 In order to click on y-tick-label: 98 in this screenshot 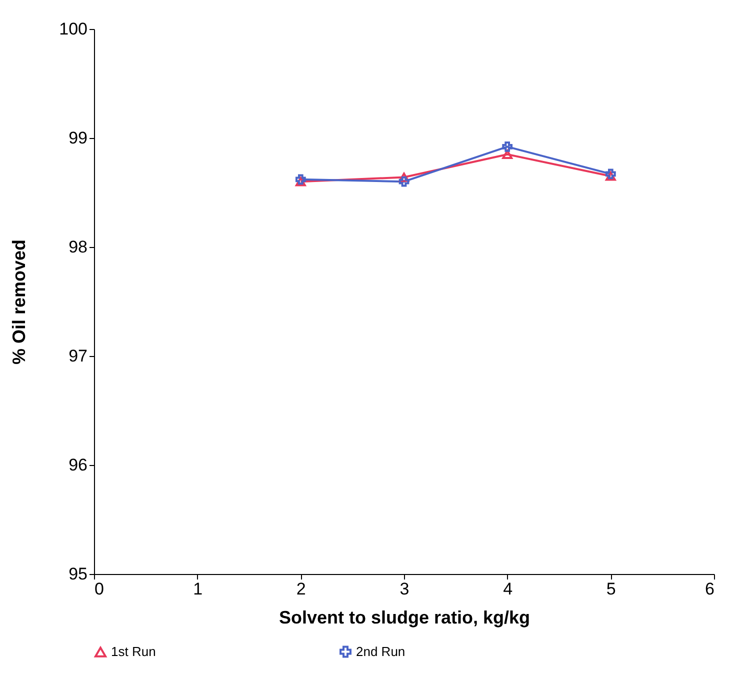, I will do `click(78, 247)`.